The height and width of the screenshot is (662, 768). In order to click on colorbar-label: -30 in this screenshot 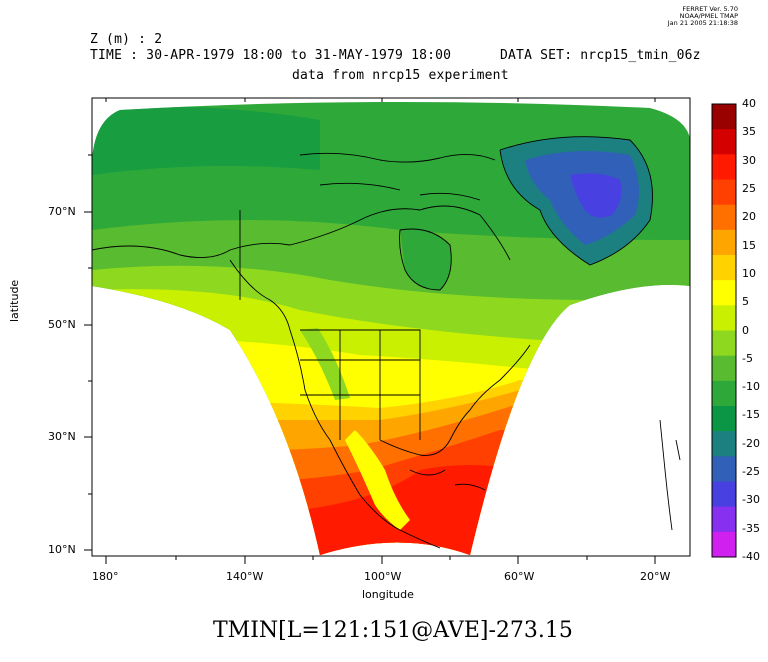, I will do `click(751, 500)`.